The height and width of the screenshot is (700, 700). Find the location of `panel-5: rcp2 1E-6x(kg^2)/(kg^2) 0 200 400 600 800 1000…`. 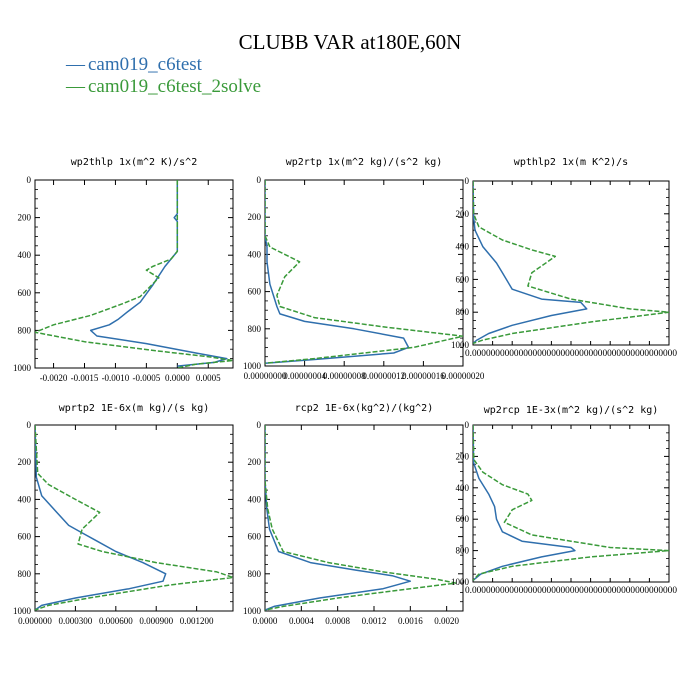

panel-5: rcp2 1E-6x(kg^2)/(kg^2) 0 200 400 600 800 1000… is located at coordinates (353, 514).